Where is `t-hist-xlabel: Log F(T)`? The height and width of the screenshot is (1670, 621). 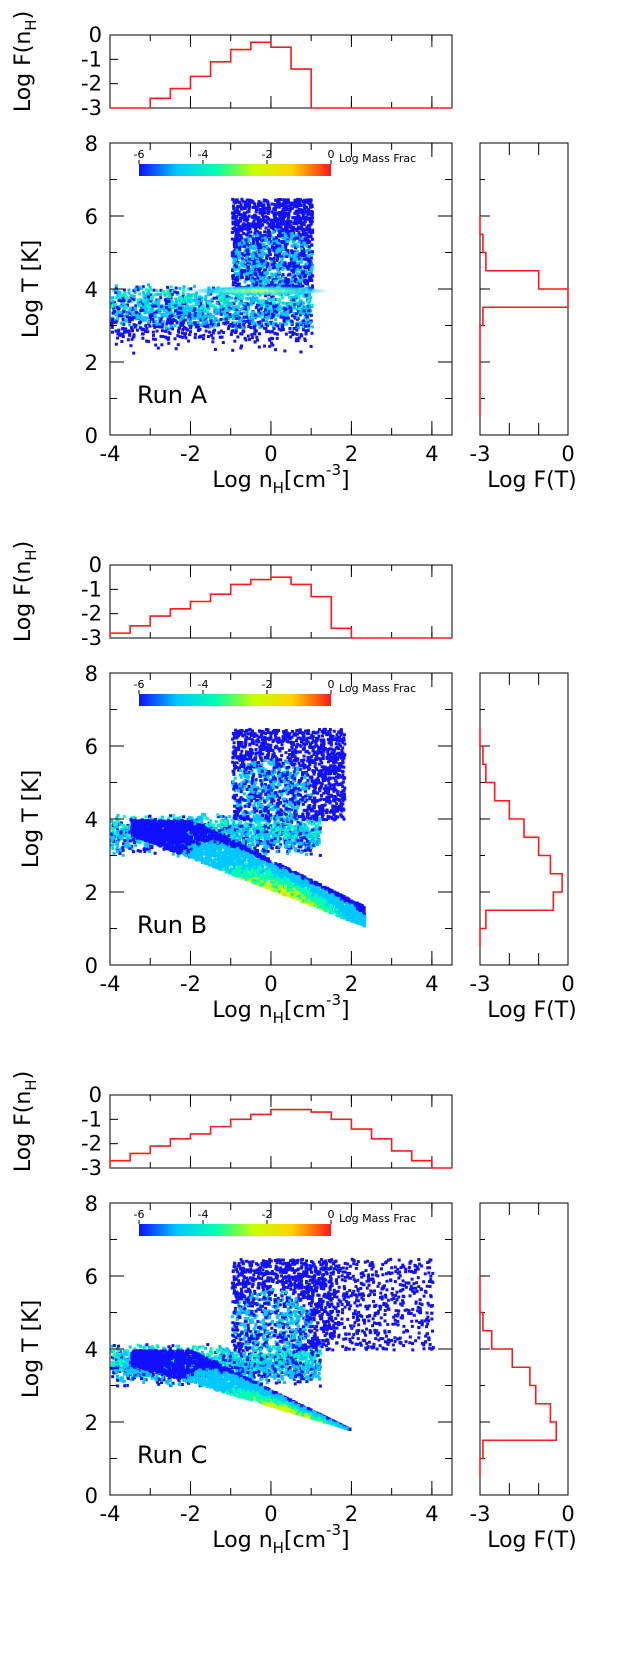 t-hist-xlabel: Log F(T) is located at coordinates (532, 480).